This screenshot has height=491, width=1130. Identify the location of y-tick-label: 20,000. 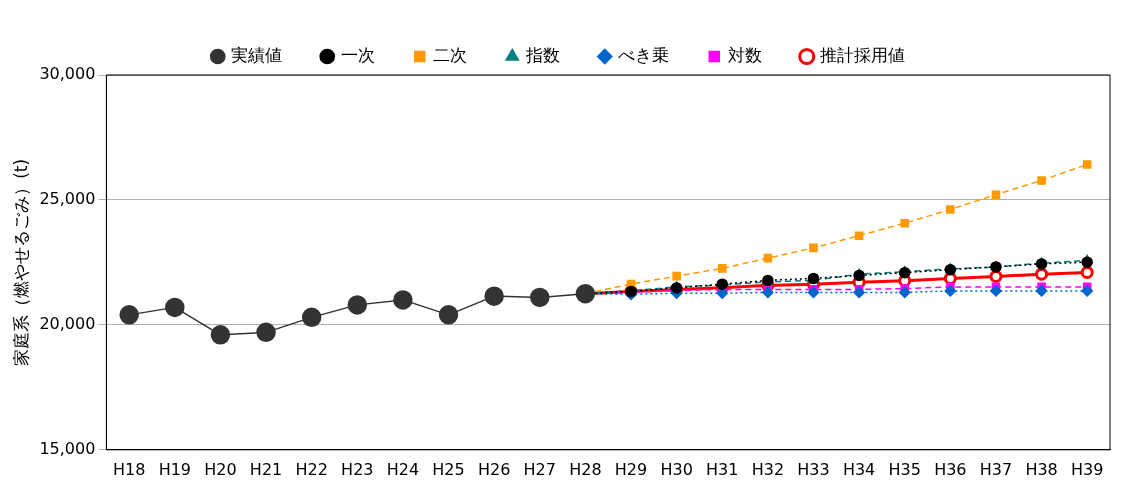
(67, 324).